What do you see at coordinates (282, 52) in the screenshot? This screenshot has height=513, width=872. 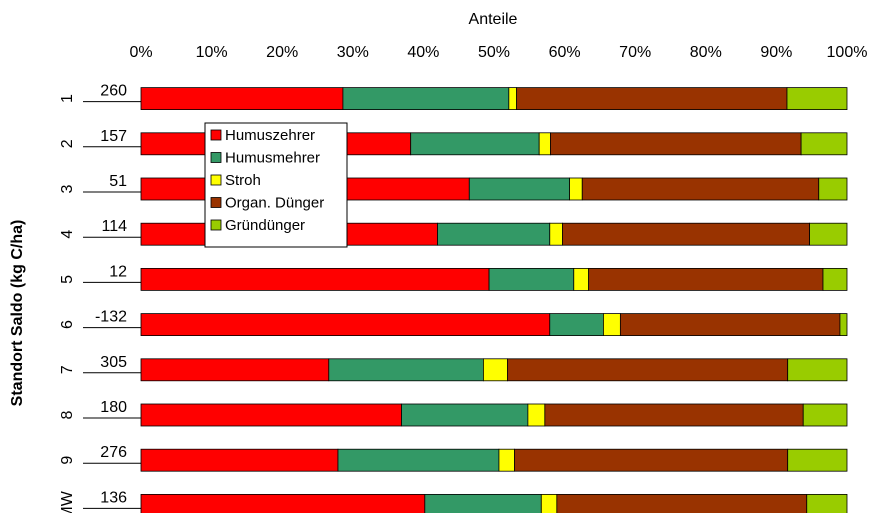 I see `x-tick-label: 20%` at bounding box center [282, 52].